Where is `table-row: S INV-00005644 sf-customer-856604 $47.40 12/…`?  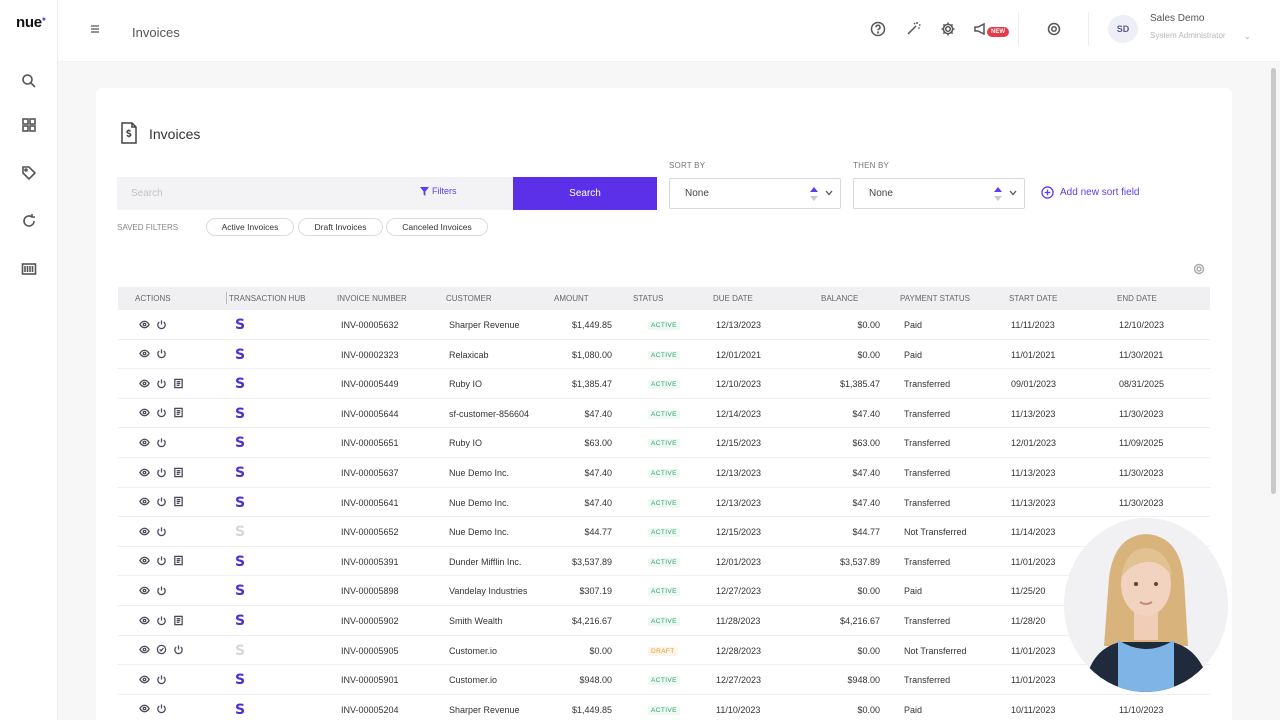
table-row: S INV-00005644 sf-customer-856604 $47.40 12/… is located at coordinates (664, 414).